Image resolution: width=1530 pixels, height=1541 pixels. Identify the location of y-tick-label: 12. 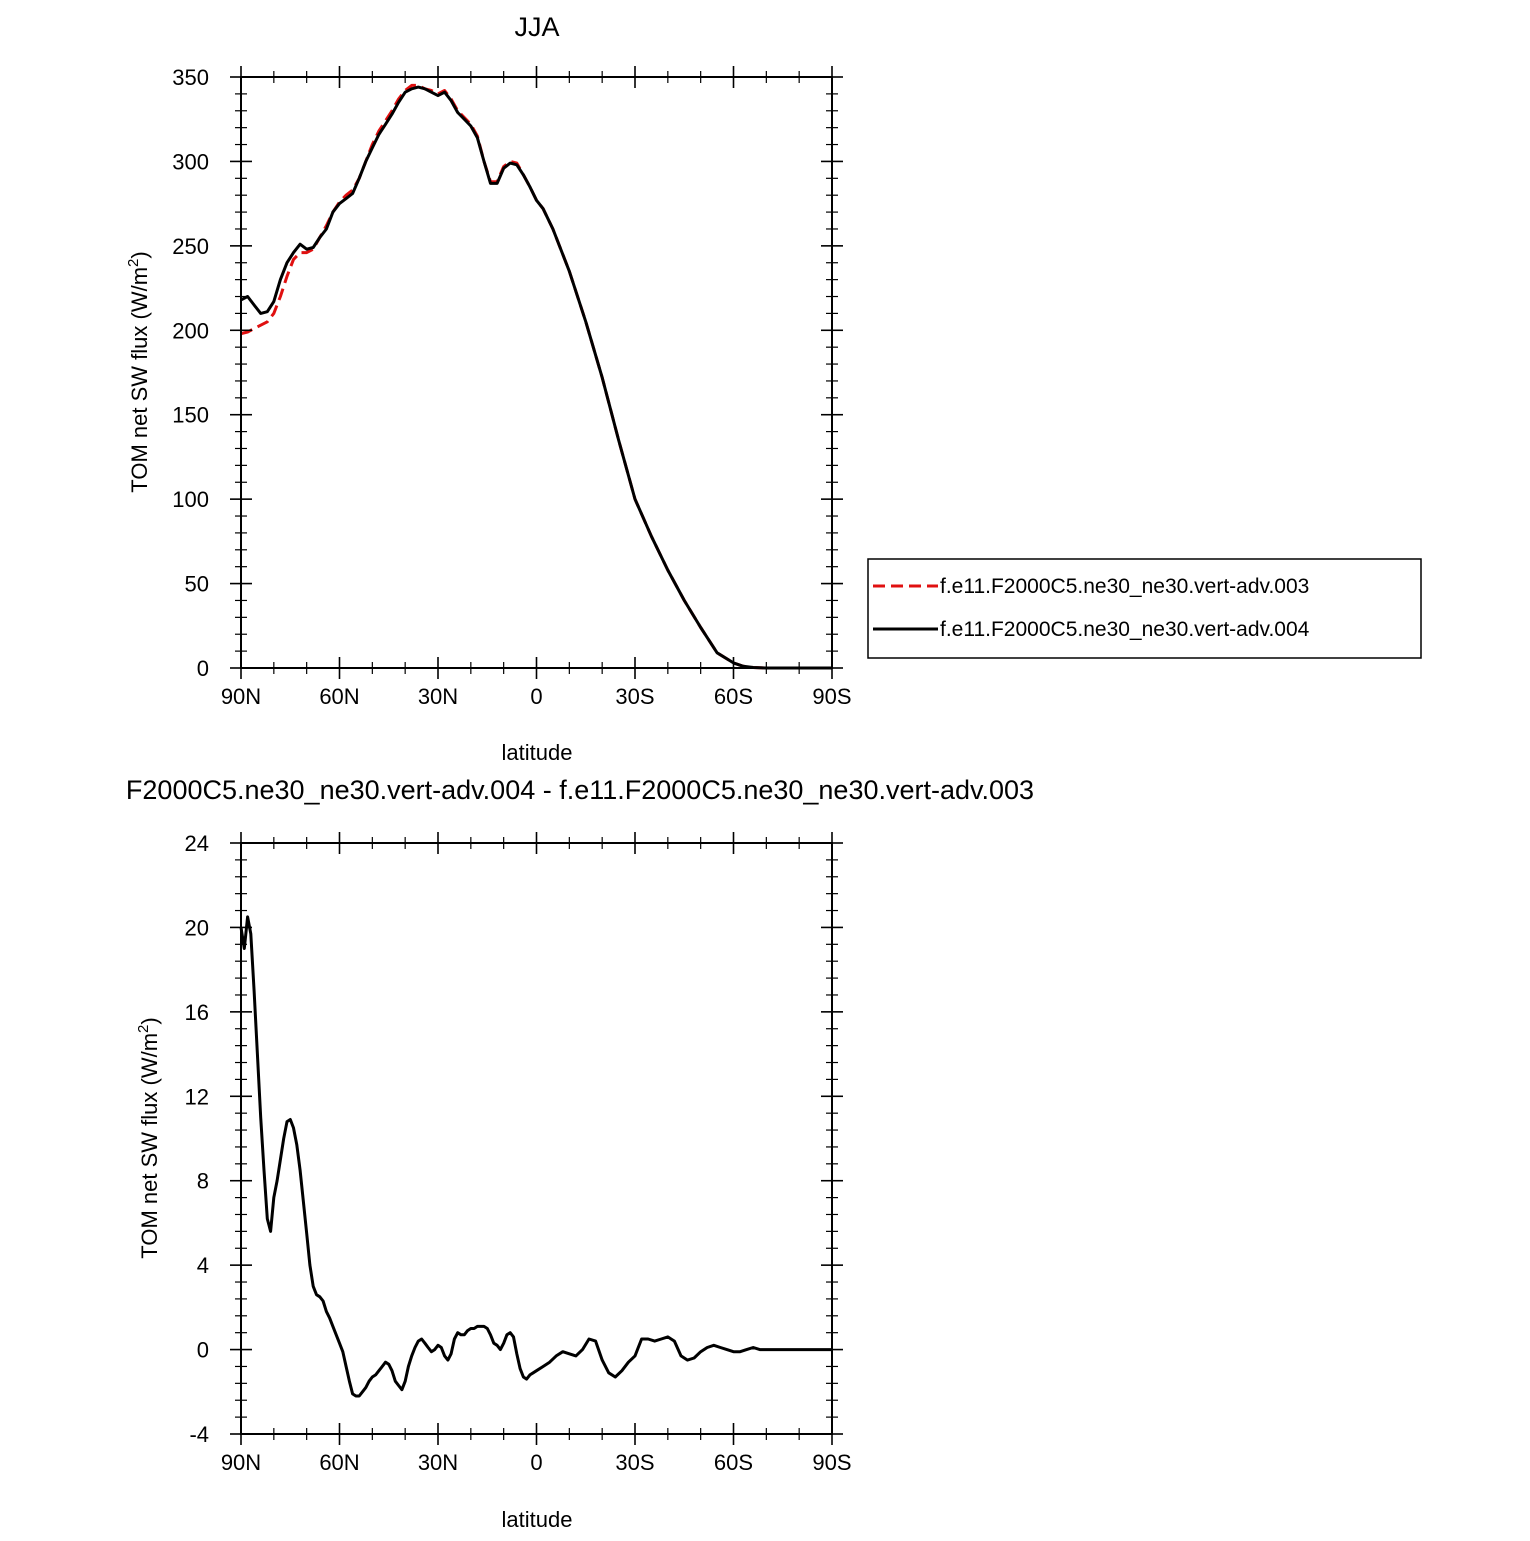
(197, 1096).